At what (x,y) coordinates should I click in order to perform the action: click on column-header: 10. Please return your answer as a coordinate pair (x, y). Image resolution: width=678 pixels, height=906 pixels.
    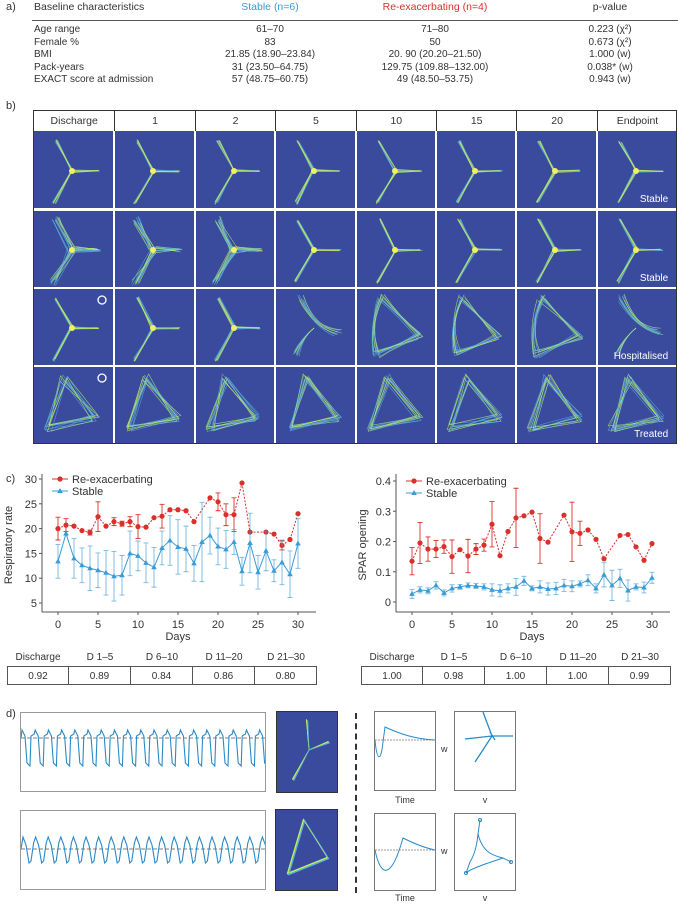
    Looking at the image, I should click on (395, 121).